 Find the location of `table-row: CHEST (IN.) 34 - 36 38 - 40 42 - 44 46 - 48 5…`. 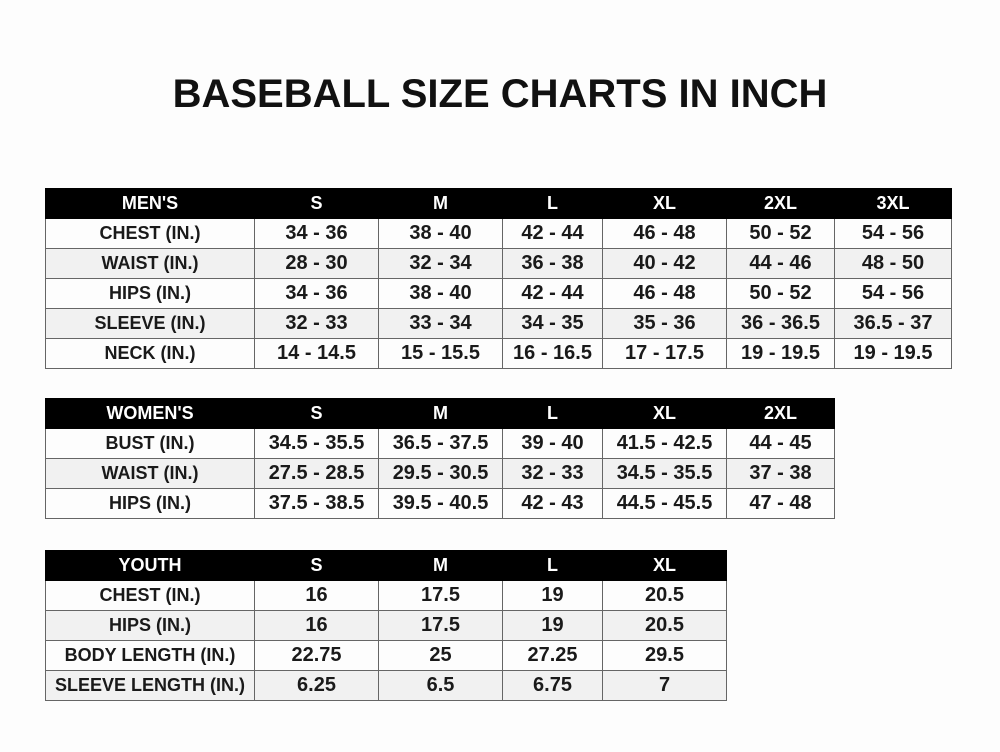

table-row: CHEST (IN.) 34 - 36 38 - 40 42 - 44 46 - 48 5… is located at coordinates (498, 233).